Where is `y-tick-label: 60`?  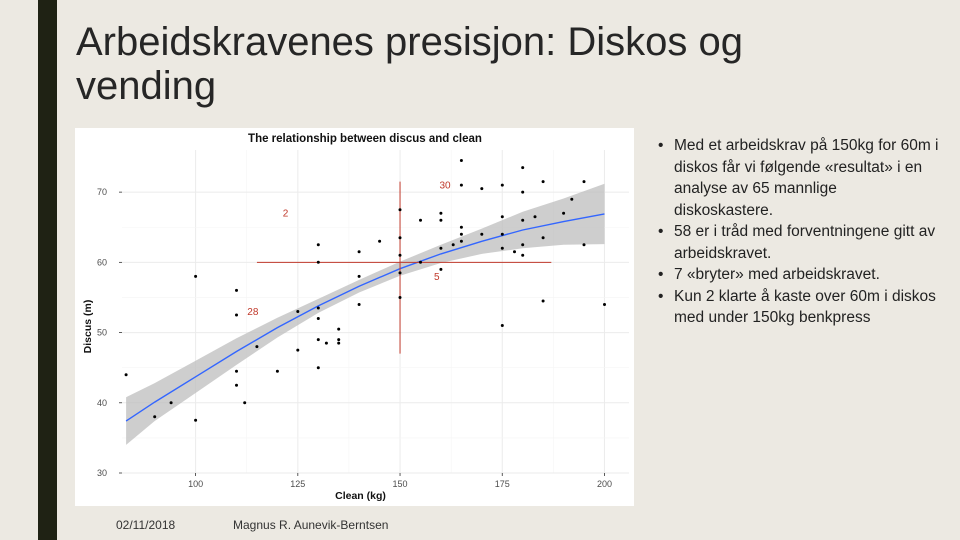
y-tick-label: 60 is located at coordinates (102, 262).